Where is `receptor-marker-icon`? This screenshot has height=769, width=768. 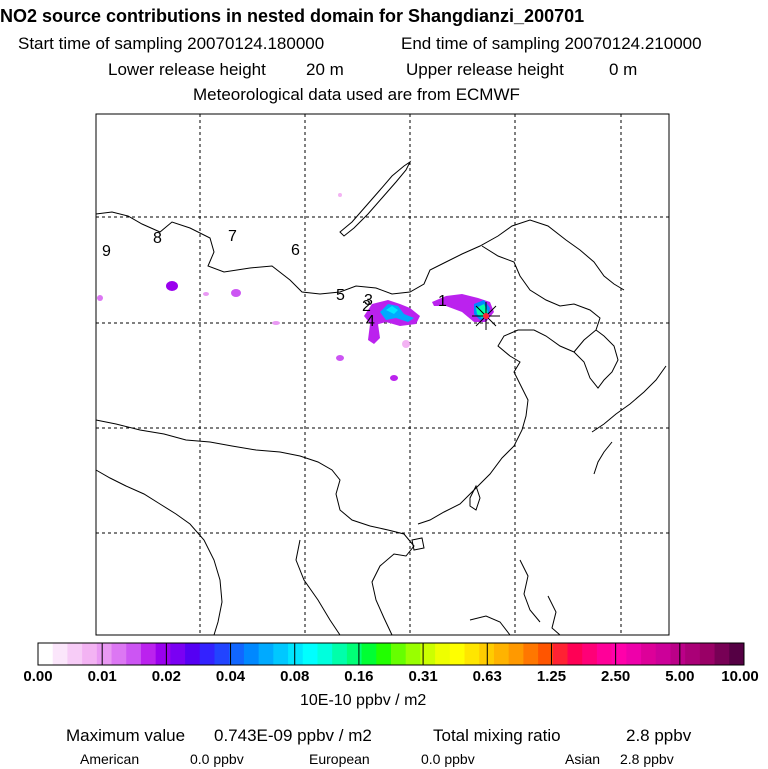
receptor-marker-icon is located at coordinates (486, 316).